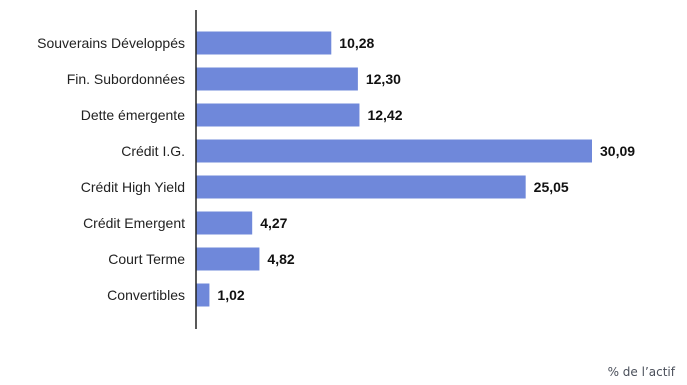 This screenshot has height=385, width=687. I want to click on category-label-1: Fin. Subordonnées, so click(126, 79).